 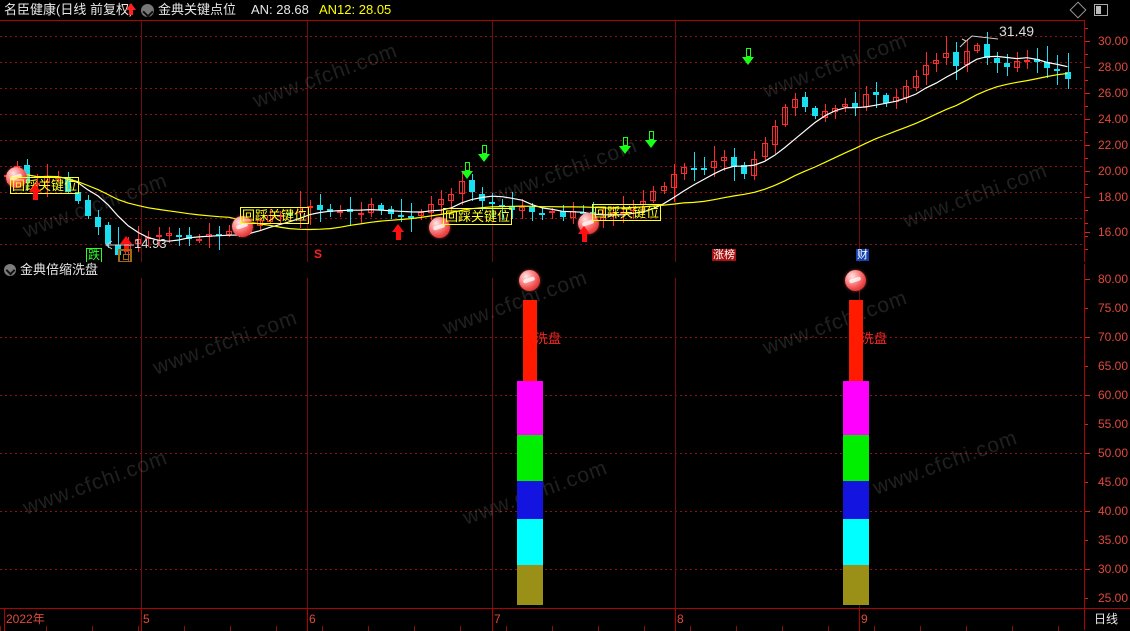 I want to click on indicator-name: 金典关键点位, so click(x=197, y=9).